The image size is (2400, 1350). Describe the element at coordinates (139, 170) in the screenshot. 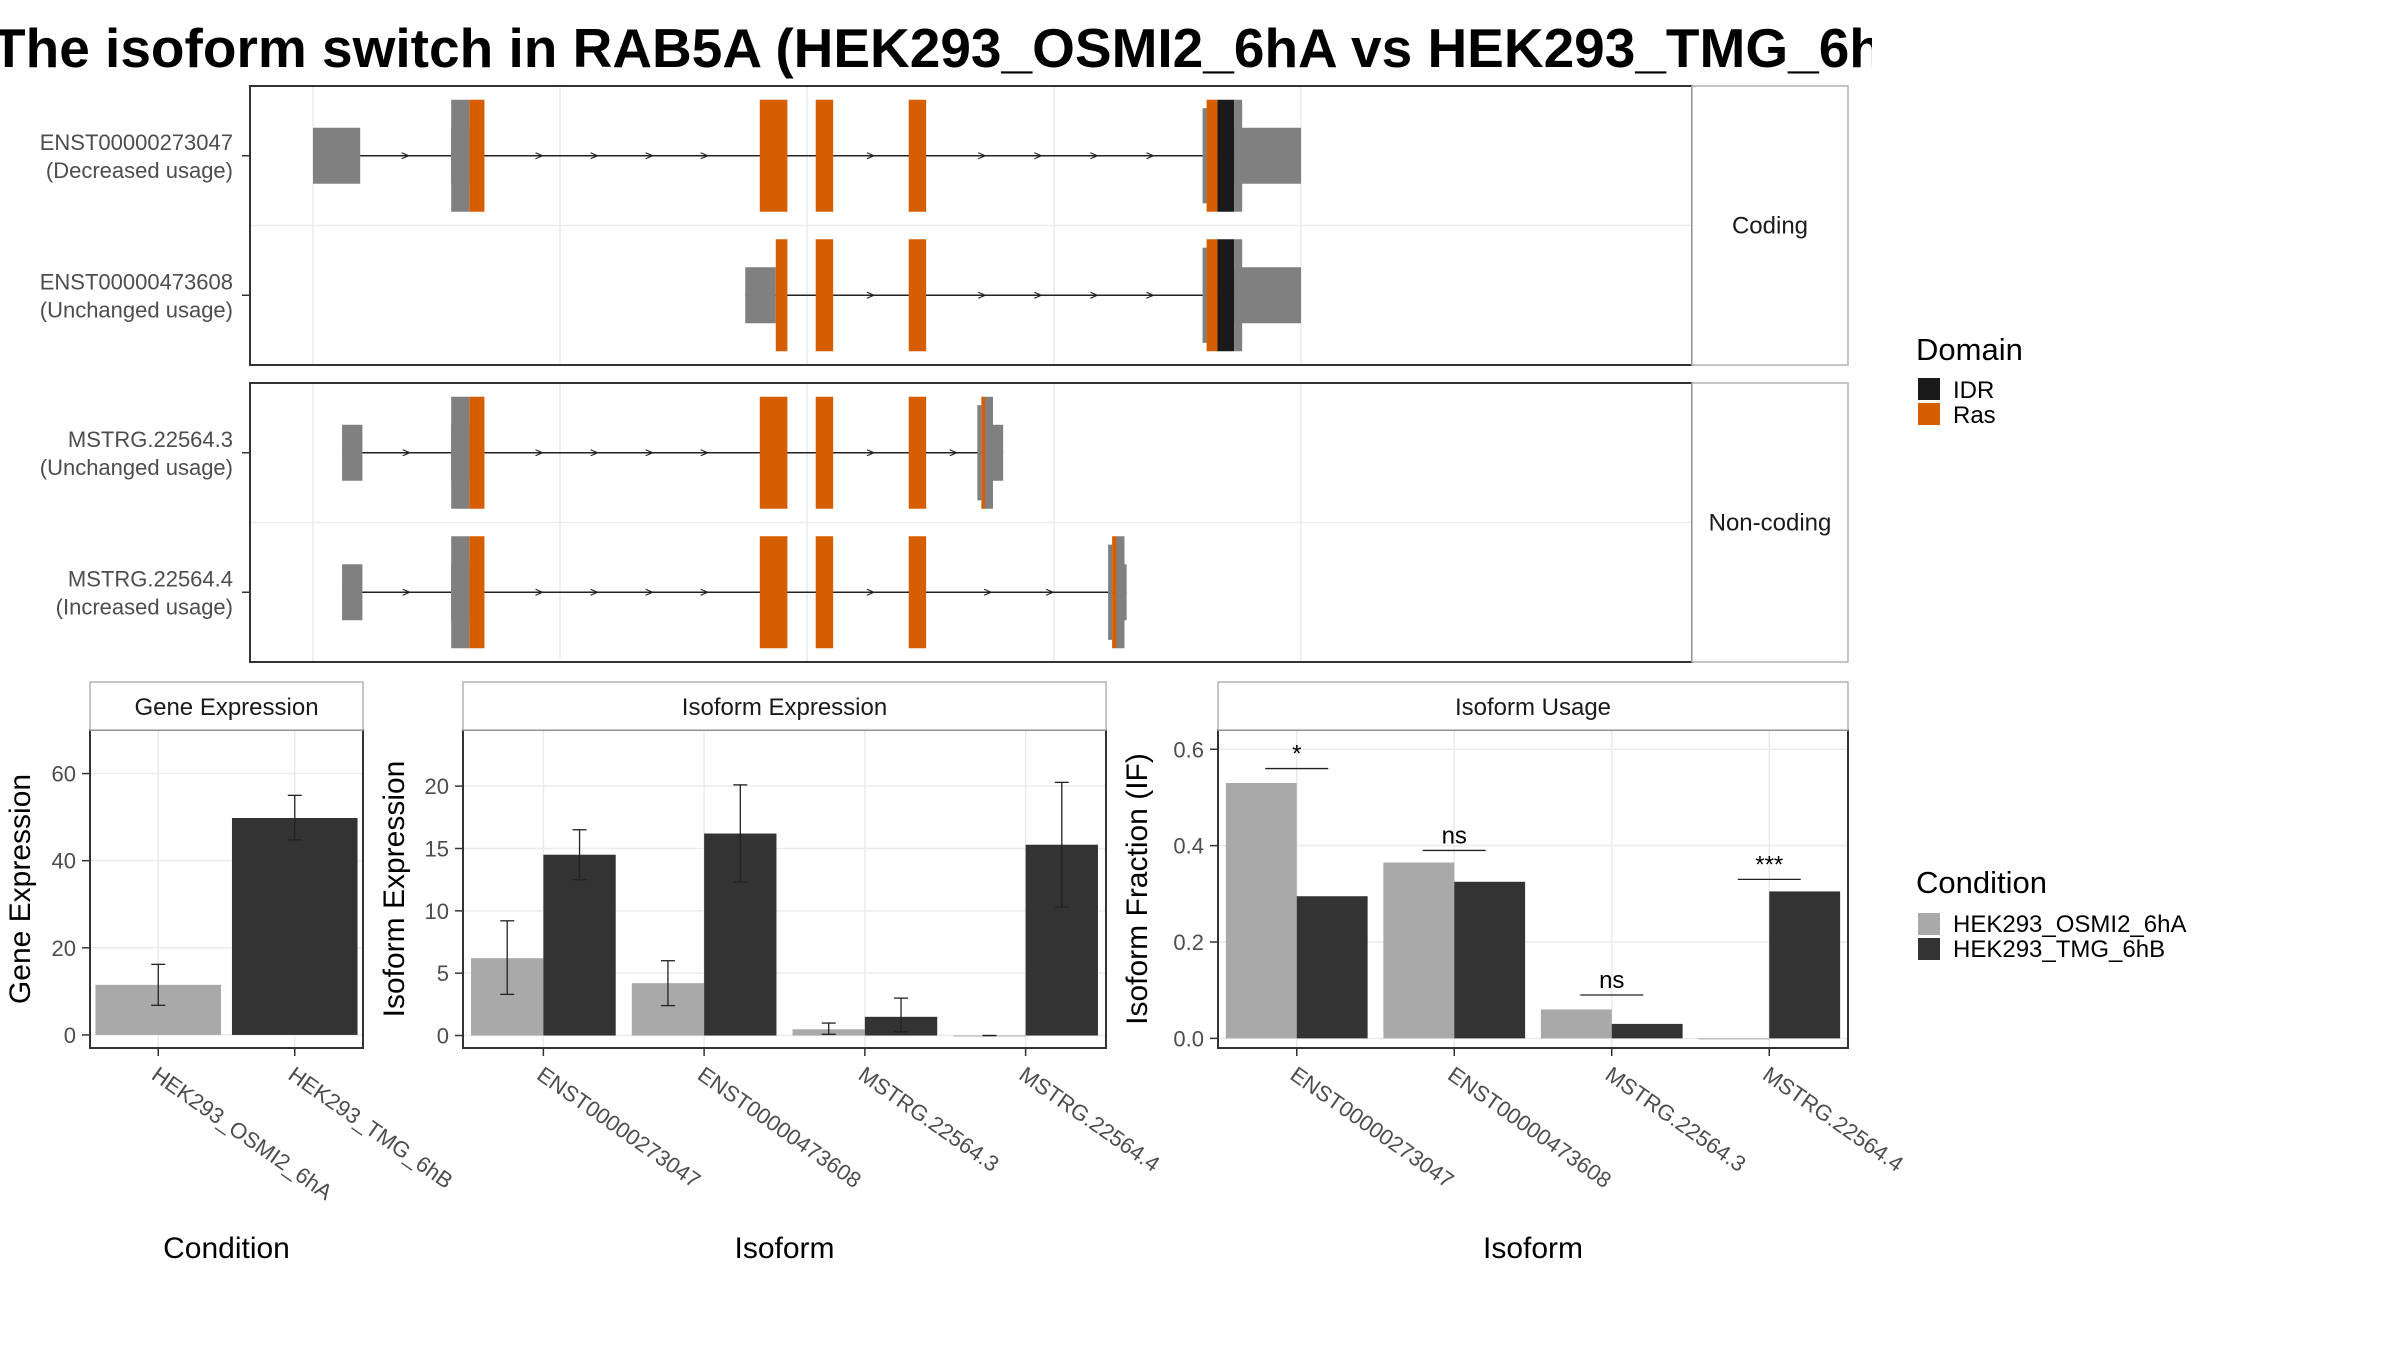

I see `transcript-usage-label: (Decreased usage)` at that location.